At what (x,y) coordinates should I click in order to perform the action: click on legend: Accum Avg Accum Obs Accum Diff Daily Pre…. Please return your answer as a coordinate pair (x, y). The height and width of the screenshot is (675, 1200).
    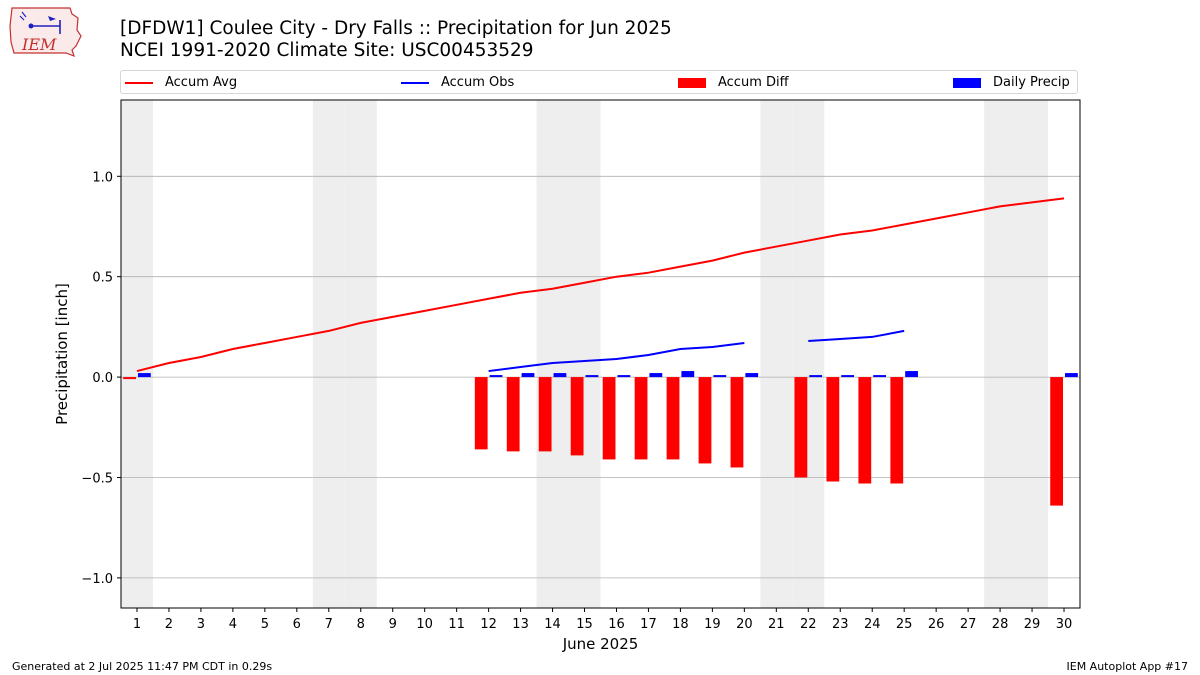
    Looking at the image, I should click on (599, 82).